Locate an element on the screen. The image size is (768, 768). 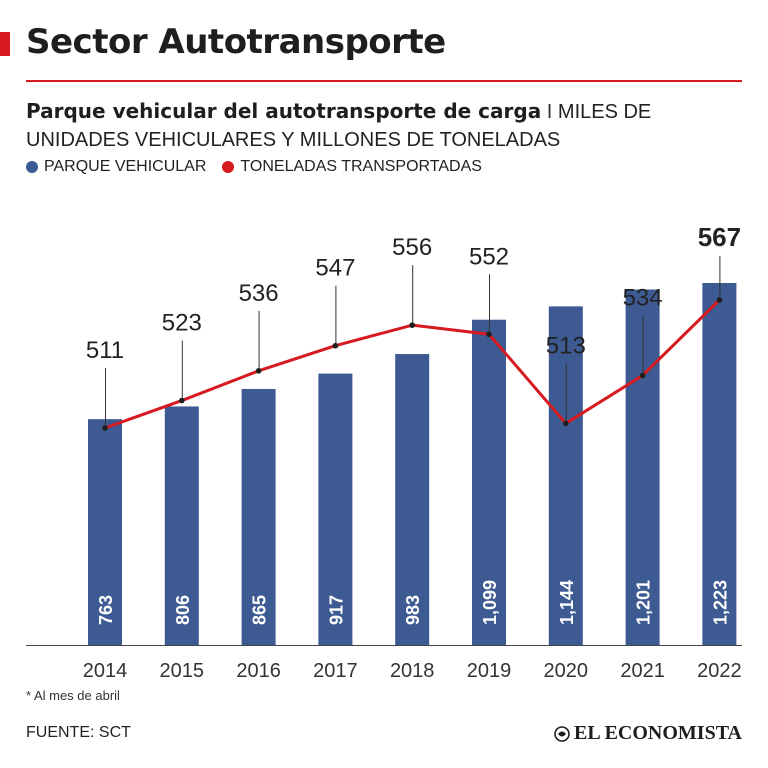
accent-tab is located at coordinates (5, 44).